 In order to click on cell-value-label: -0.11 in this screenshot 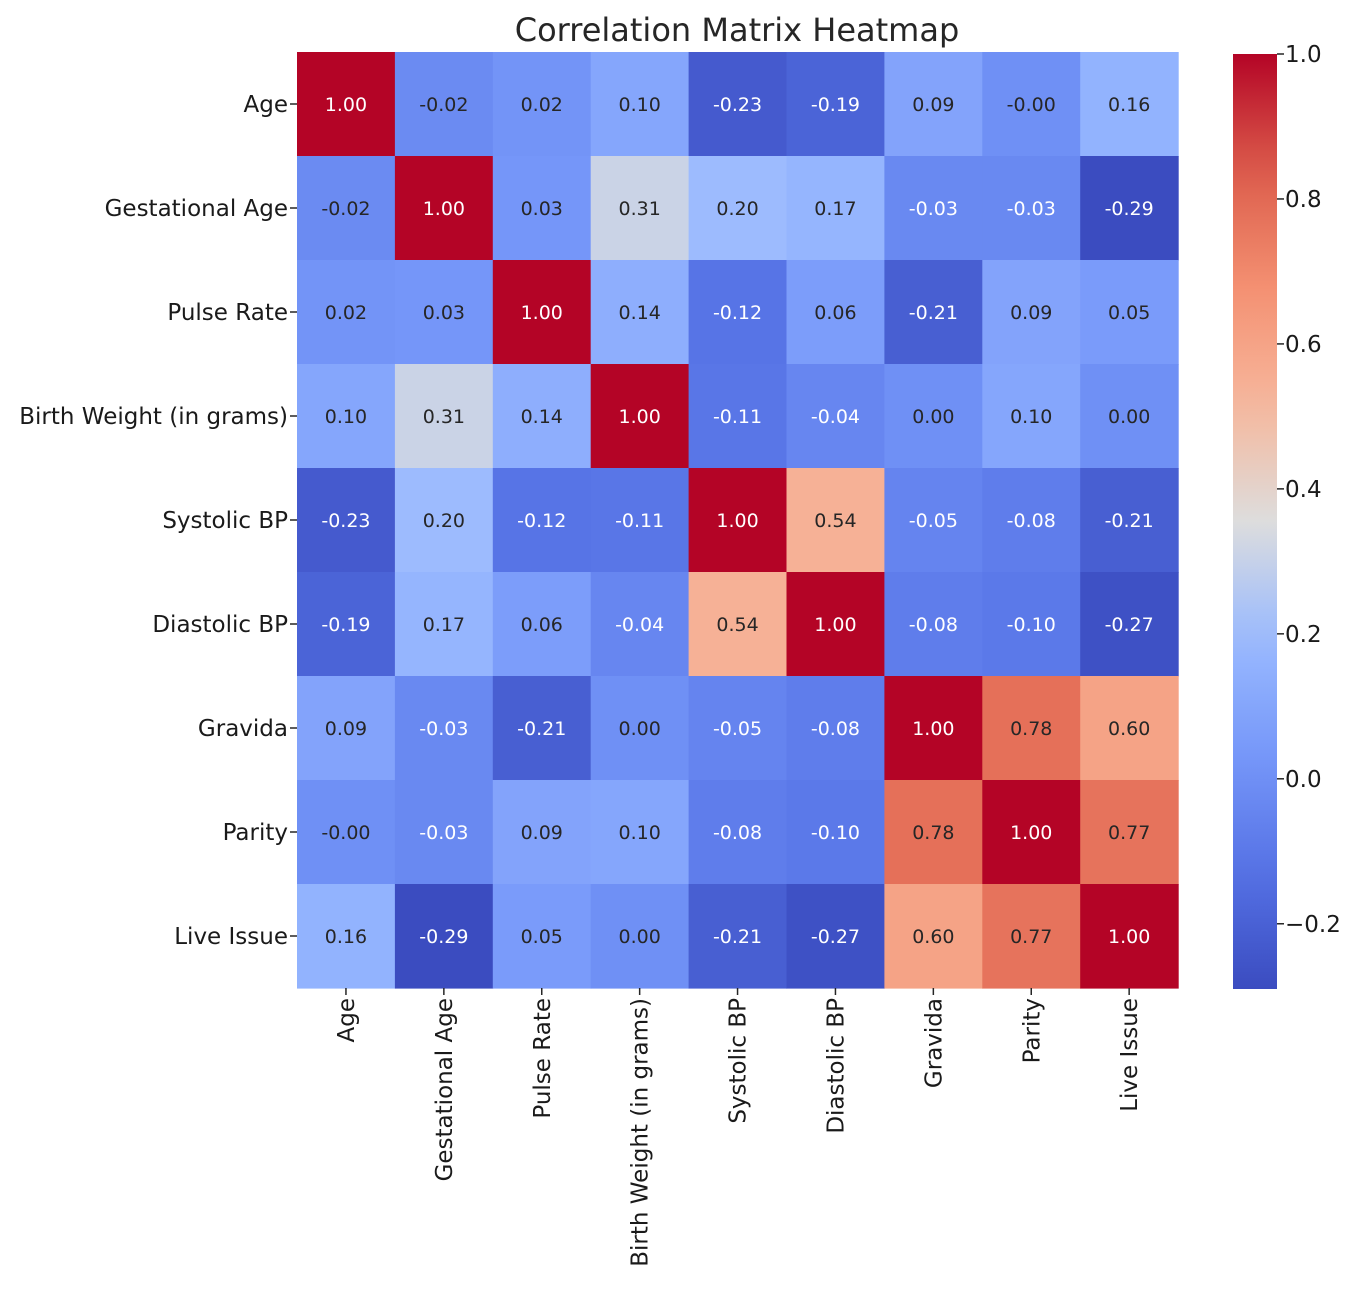, I will do `click(737, 417)`.